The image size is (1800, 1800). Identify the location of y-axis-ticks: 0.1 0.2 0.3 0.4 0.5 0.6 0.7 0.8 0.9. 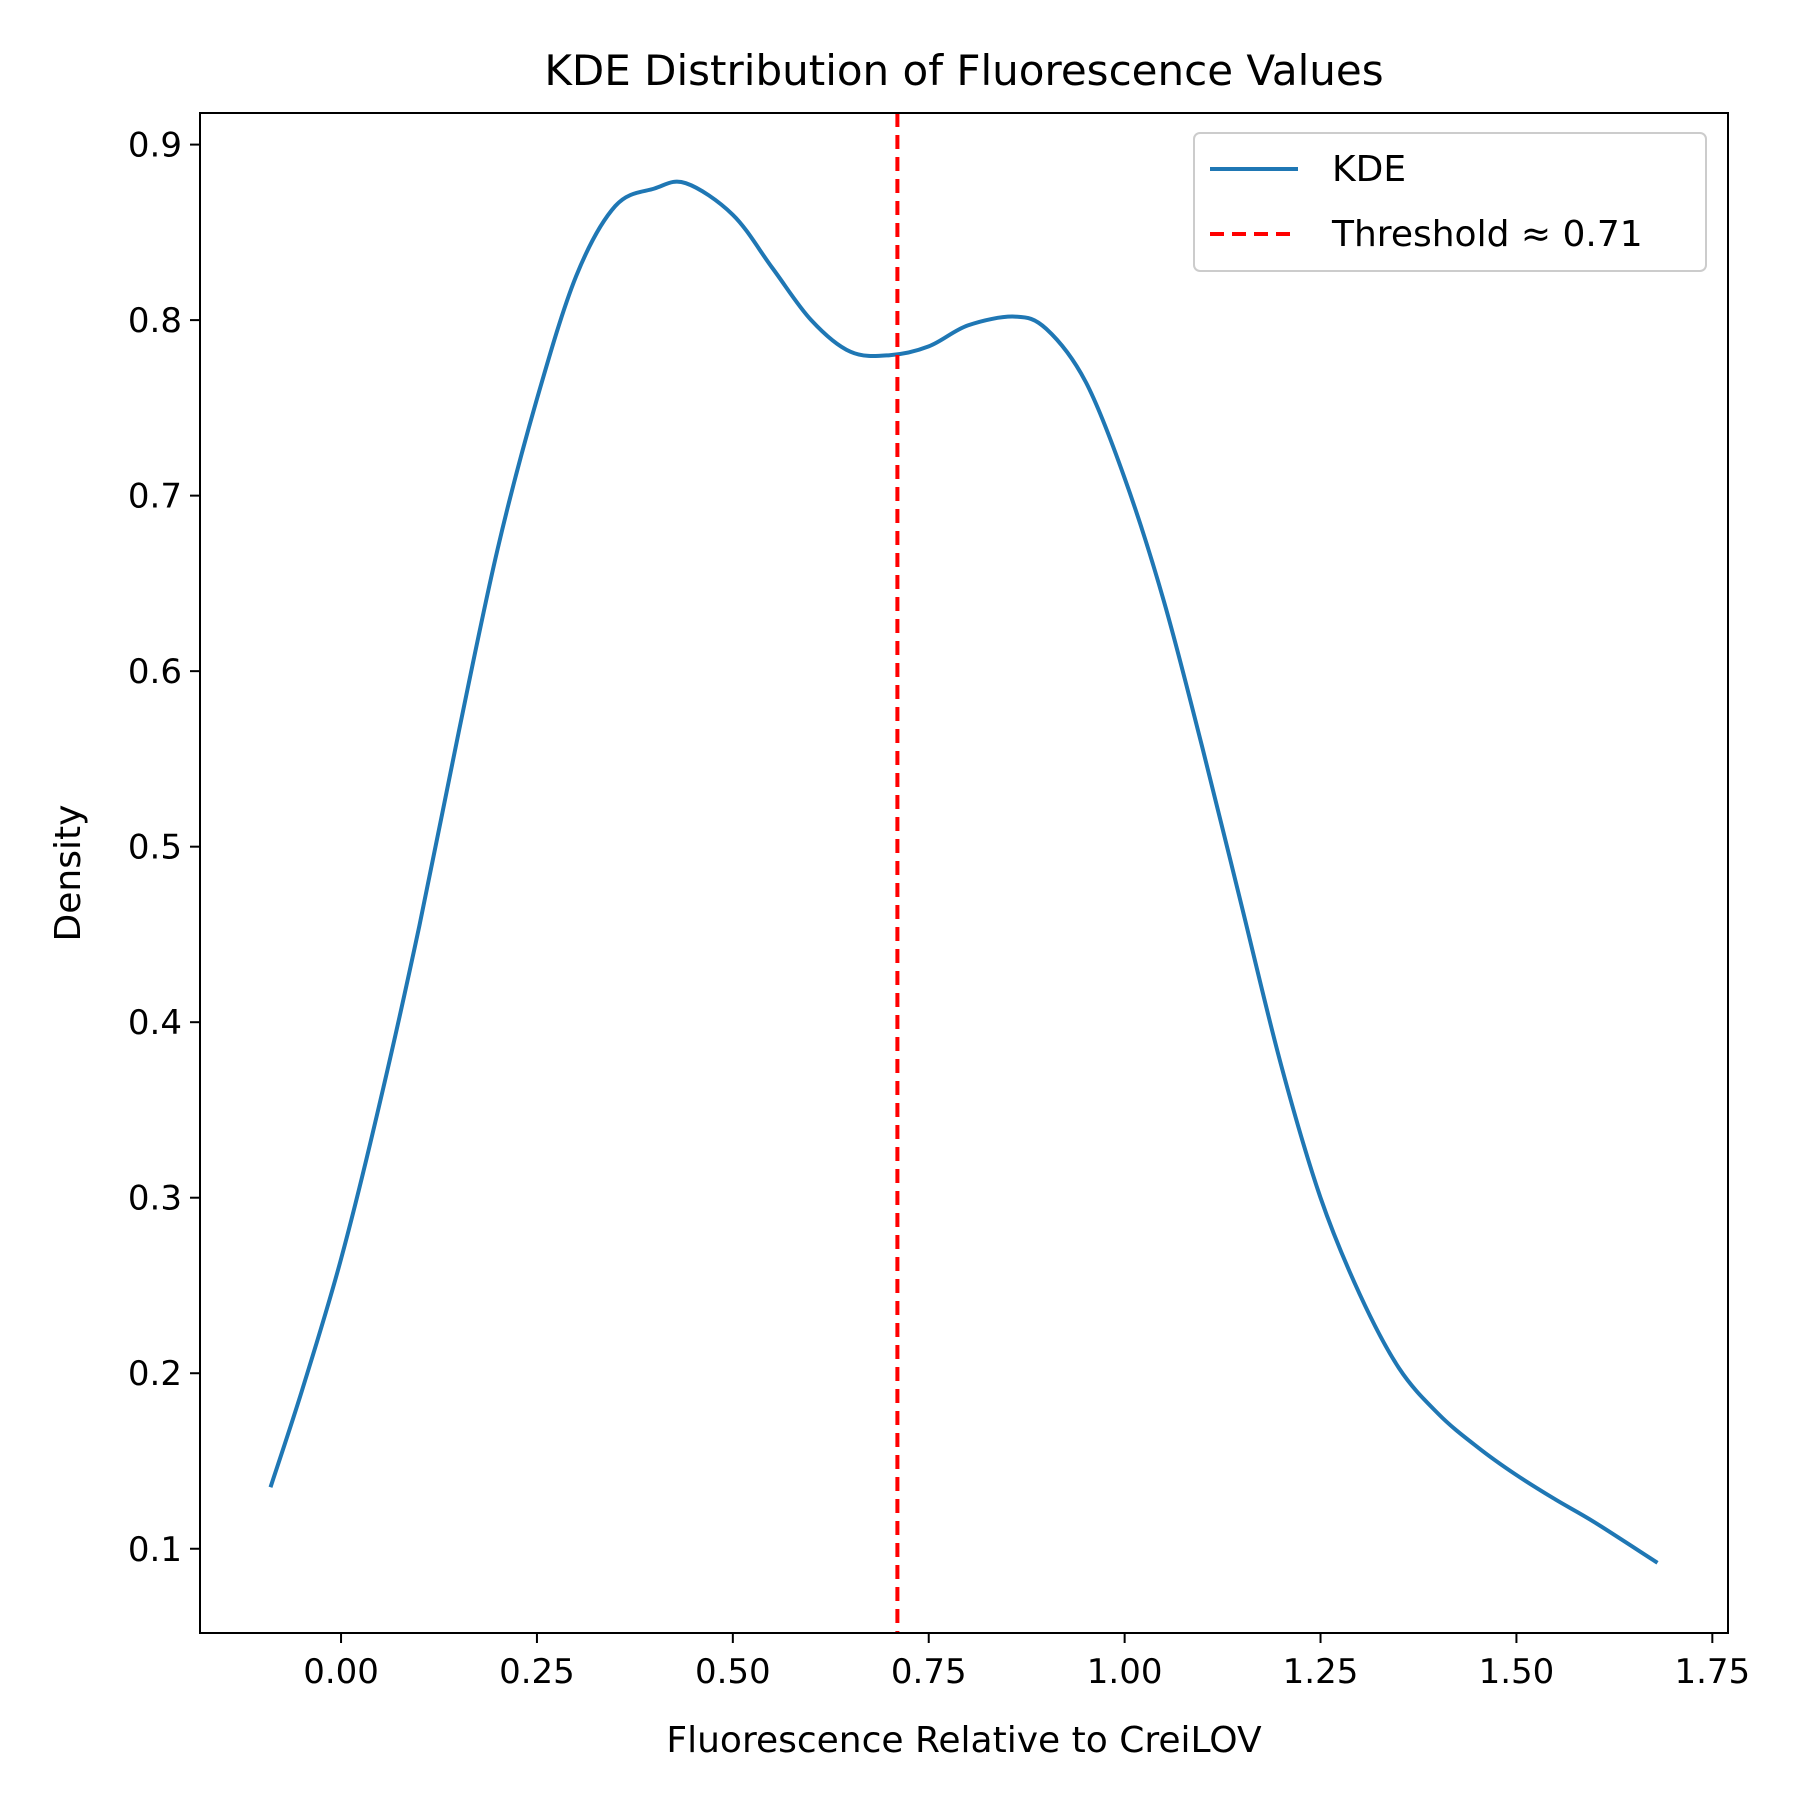
(164, 848).